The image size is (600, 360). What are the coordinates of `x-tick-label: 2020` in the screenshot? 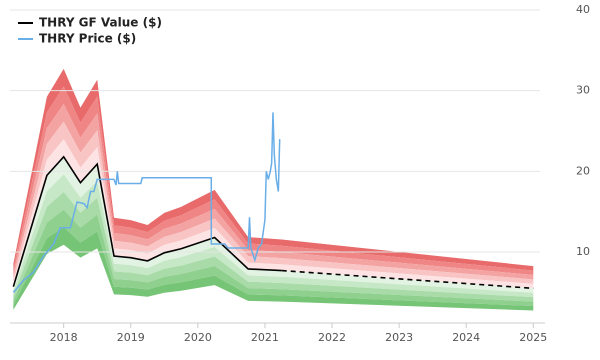 It's located at (198, 337).